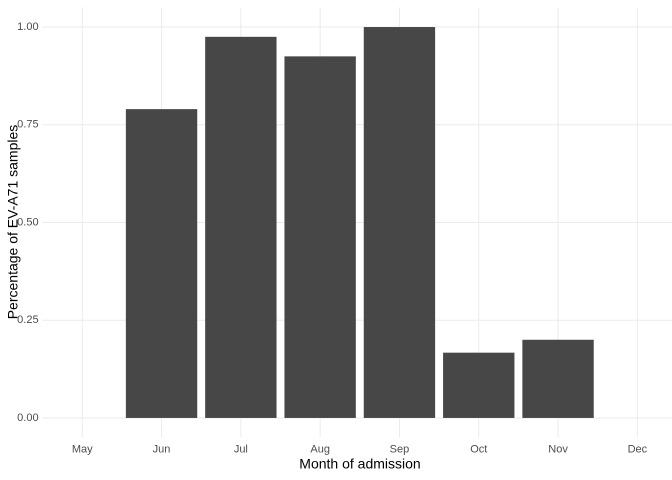  Describe the element at coordinates (82, 449) in the screenshot. I see `x-tick-label: May` at that location.